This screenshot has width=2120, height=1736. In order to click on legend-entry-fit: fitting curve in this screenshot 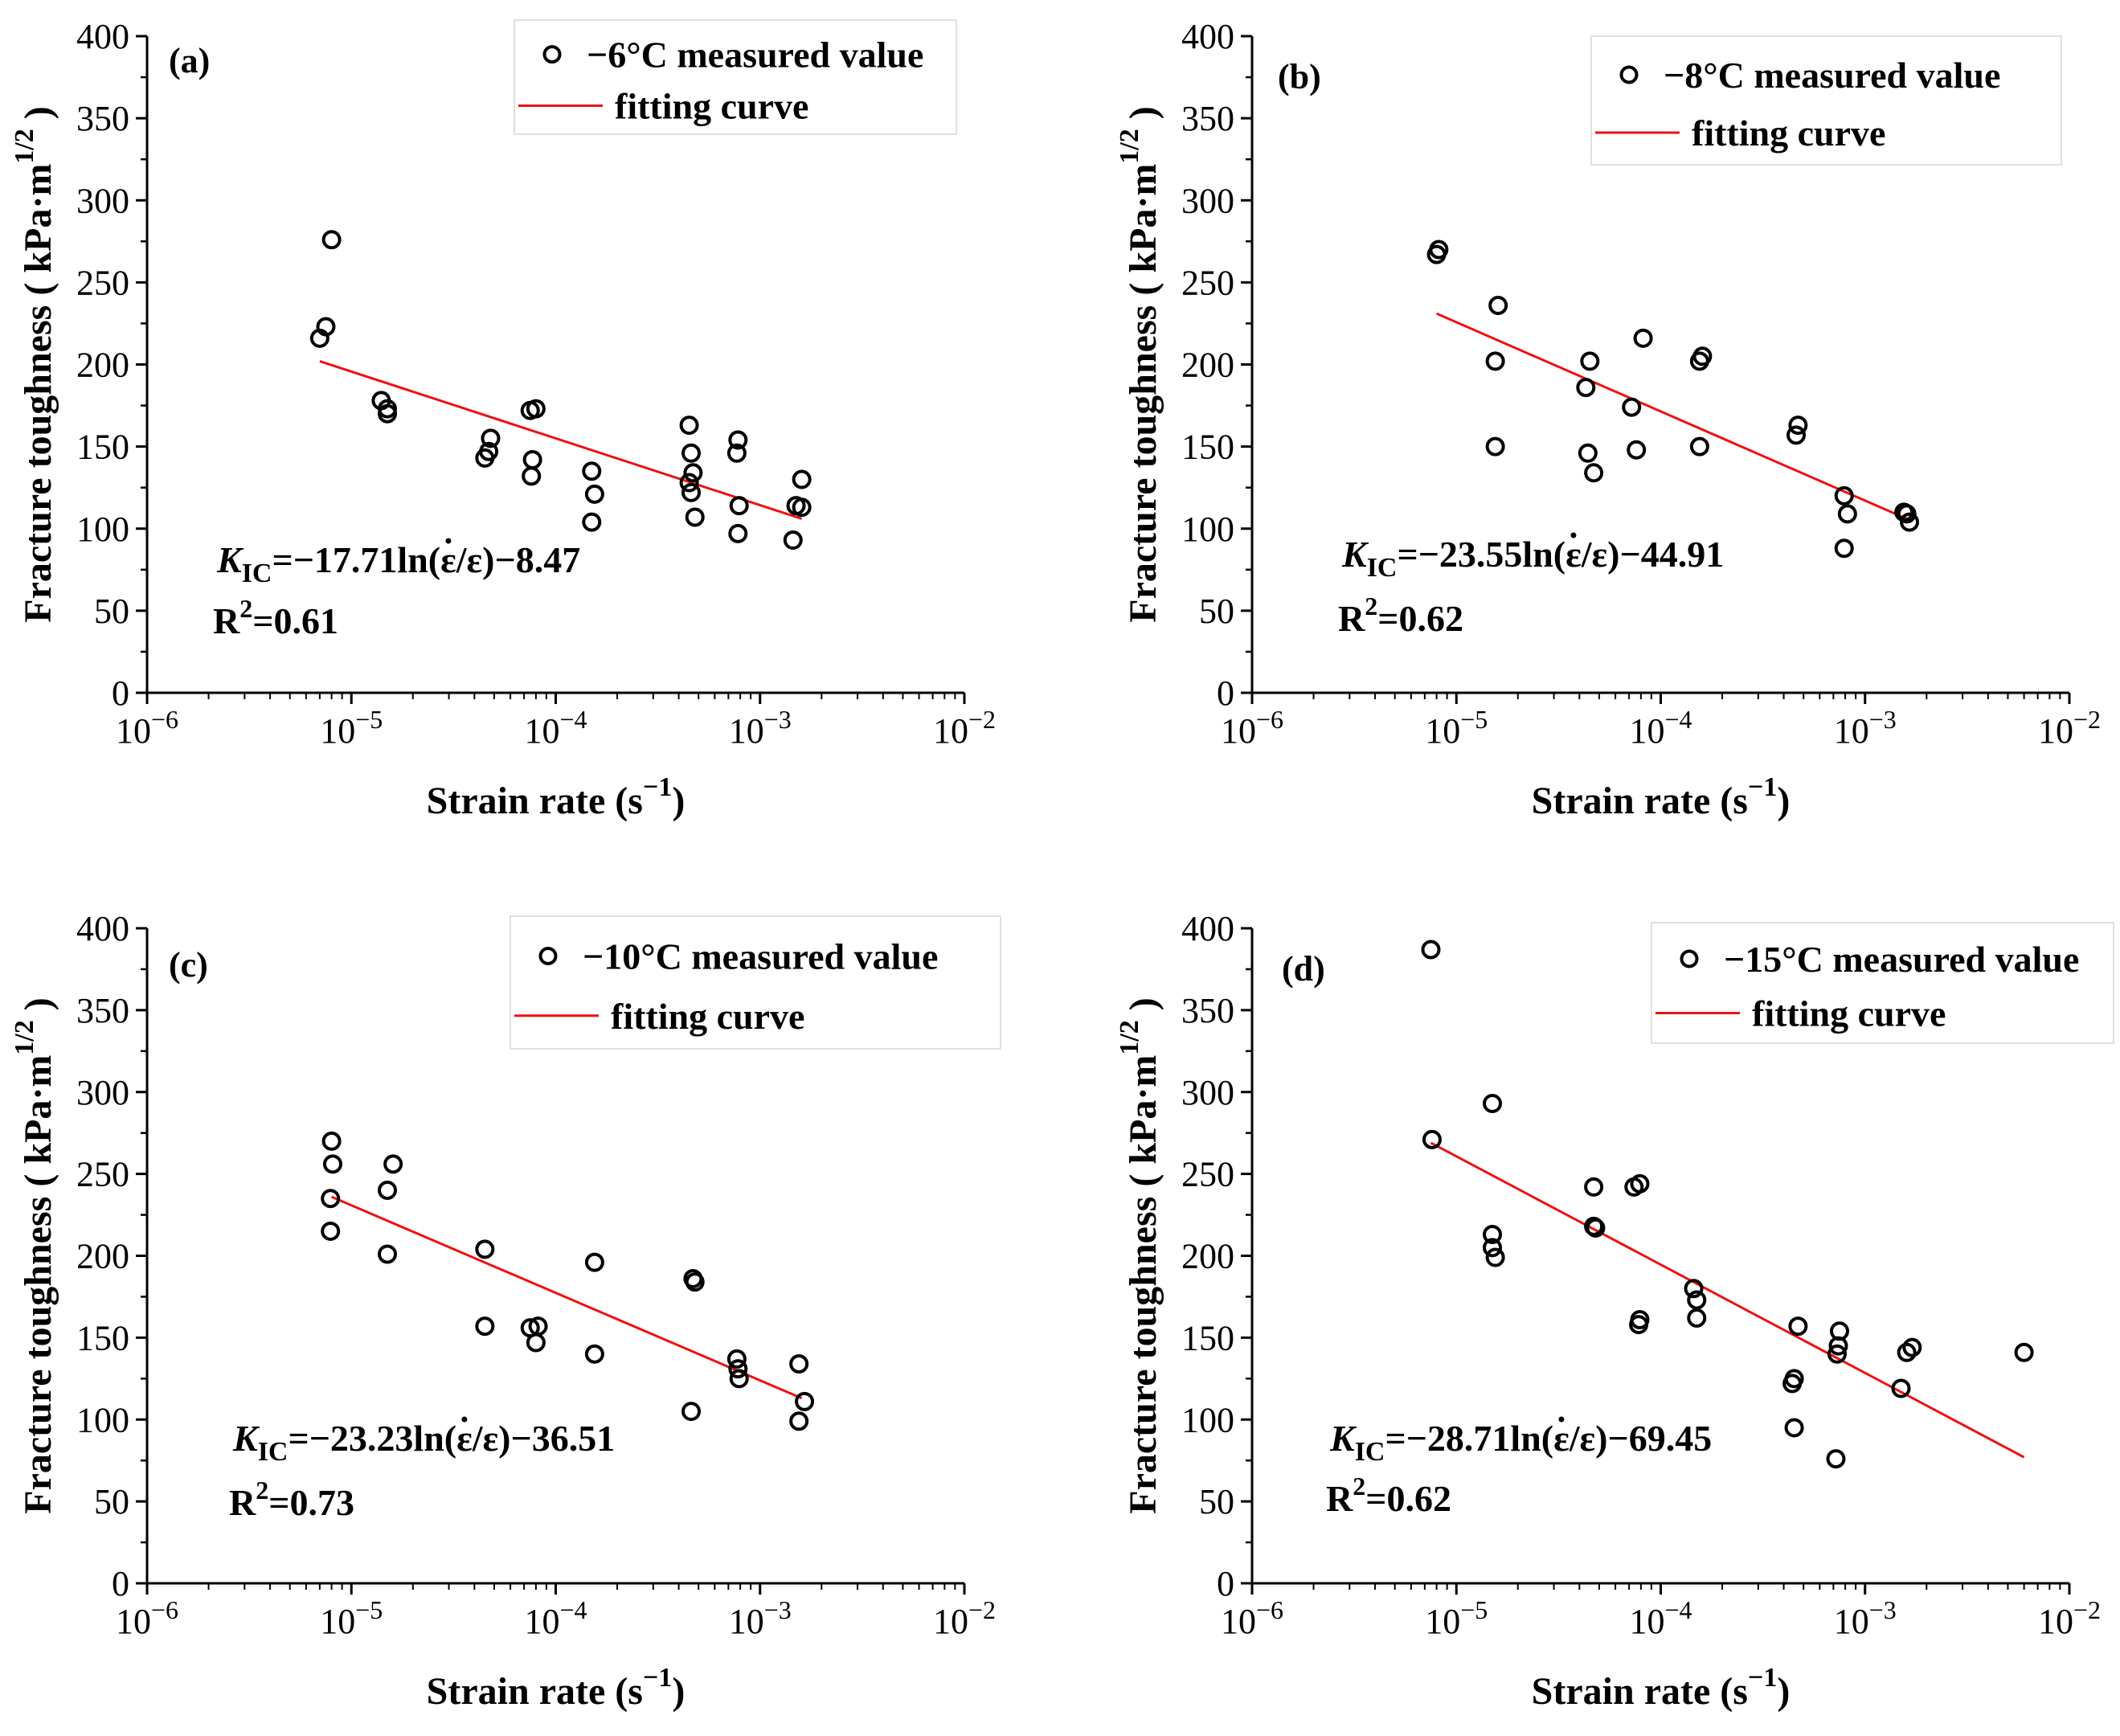, I will do `click(707, 1016)`.